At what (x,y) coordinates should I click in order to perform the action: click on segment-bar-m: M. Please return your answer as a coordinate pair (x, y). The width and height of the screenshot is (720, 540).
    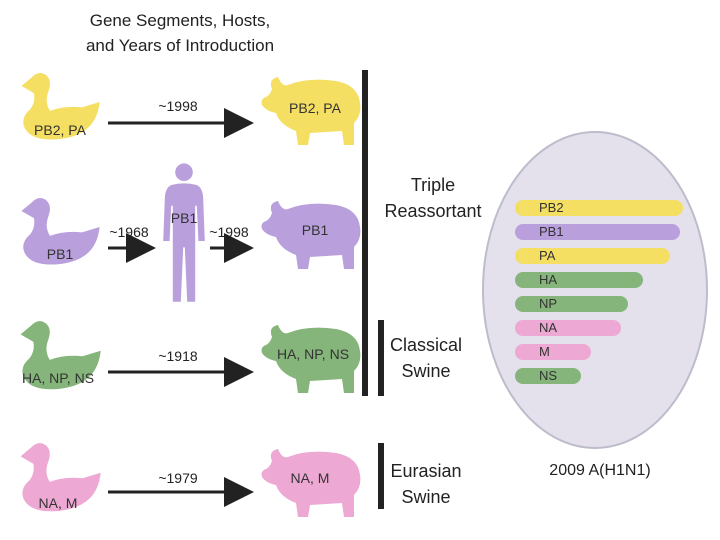
    Looking at the image, I should click on (553, 352).